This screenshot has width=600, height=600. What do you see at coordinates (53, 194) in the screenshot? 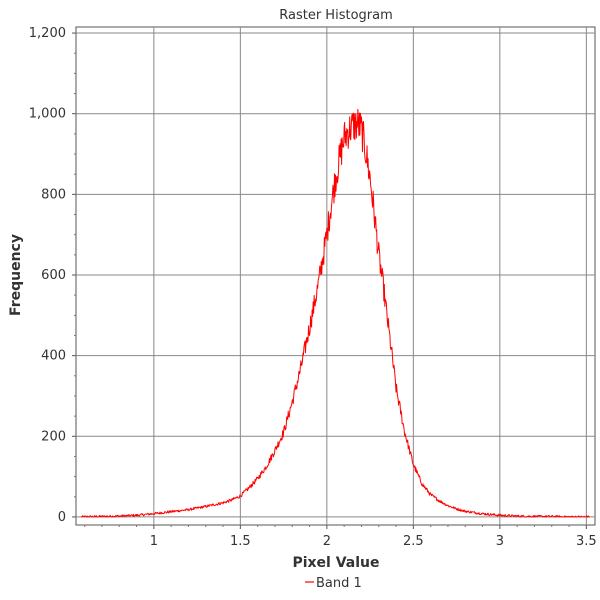
I see `y-tick-label: 800` at bounding box center [53, 194].